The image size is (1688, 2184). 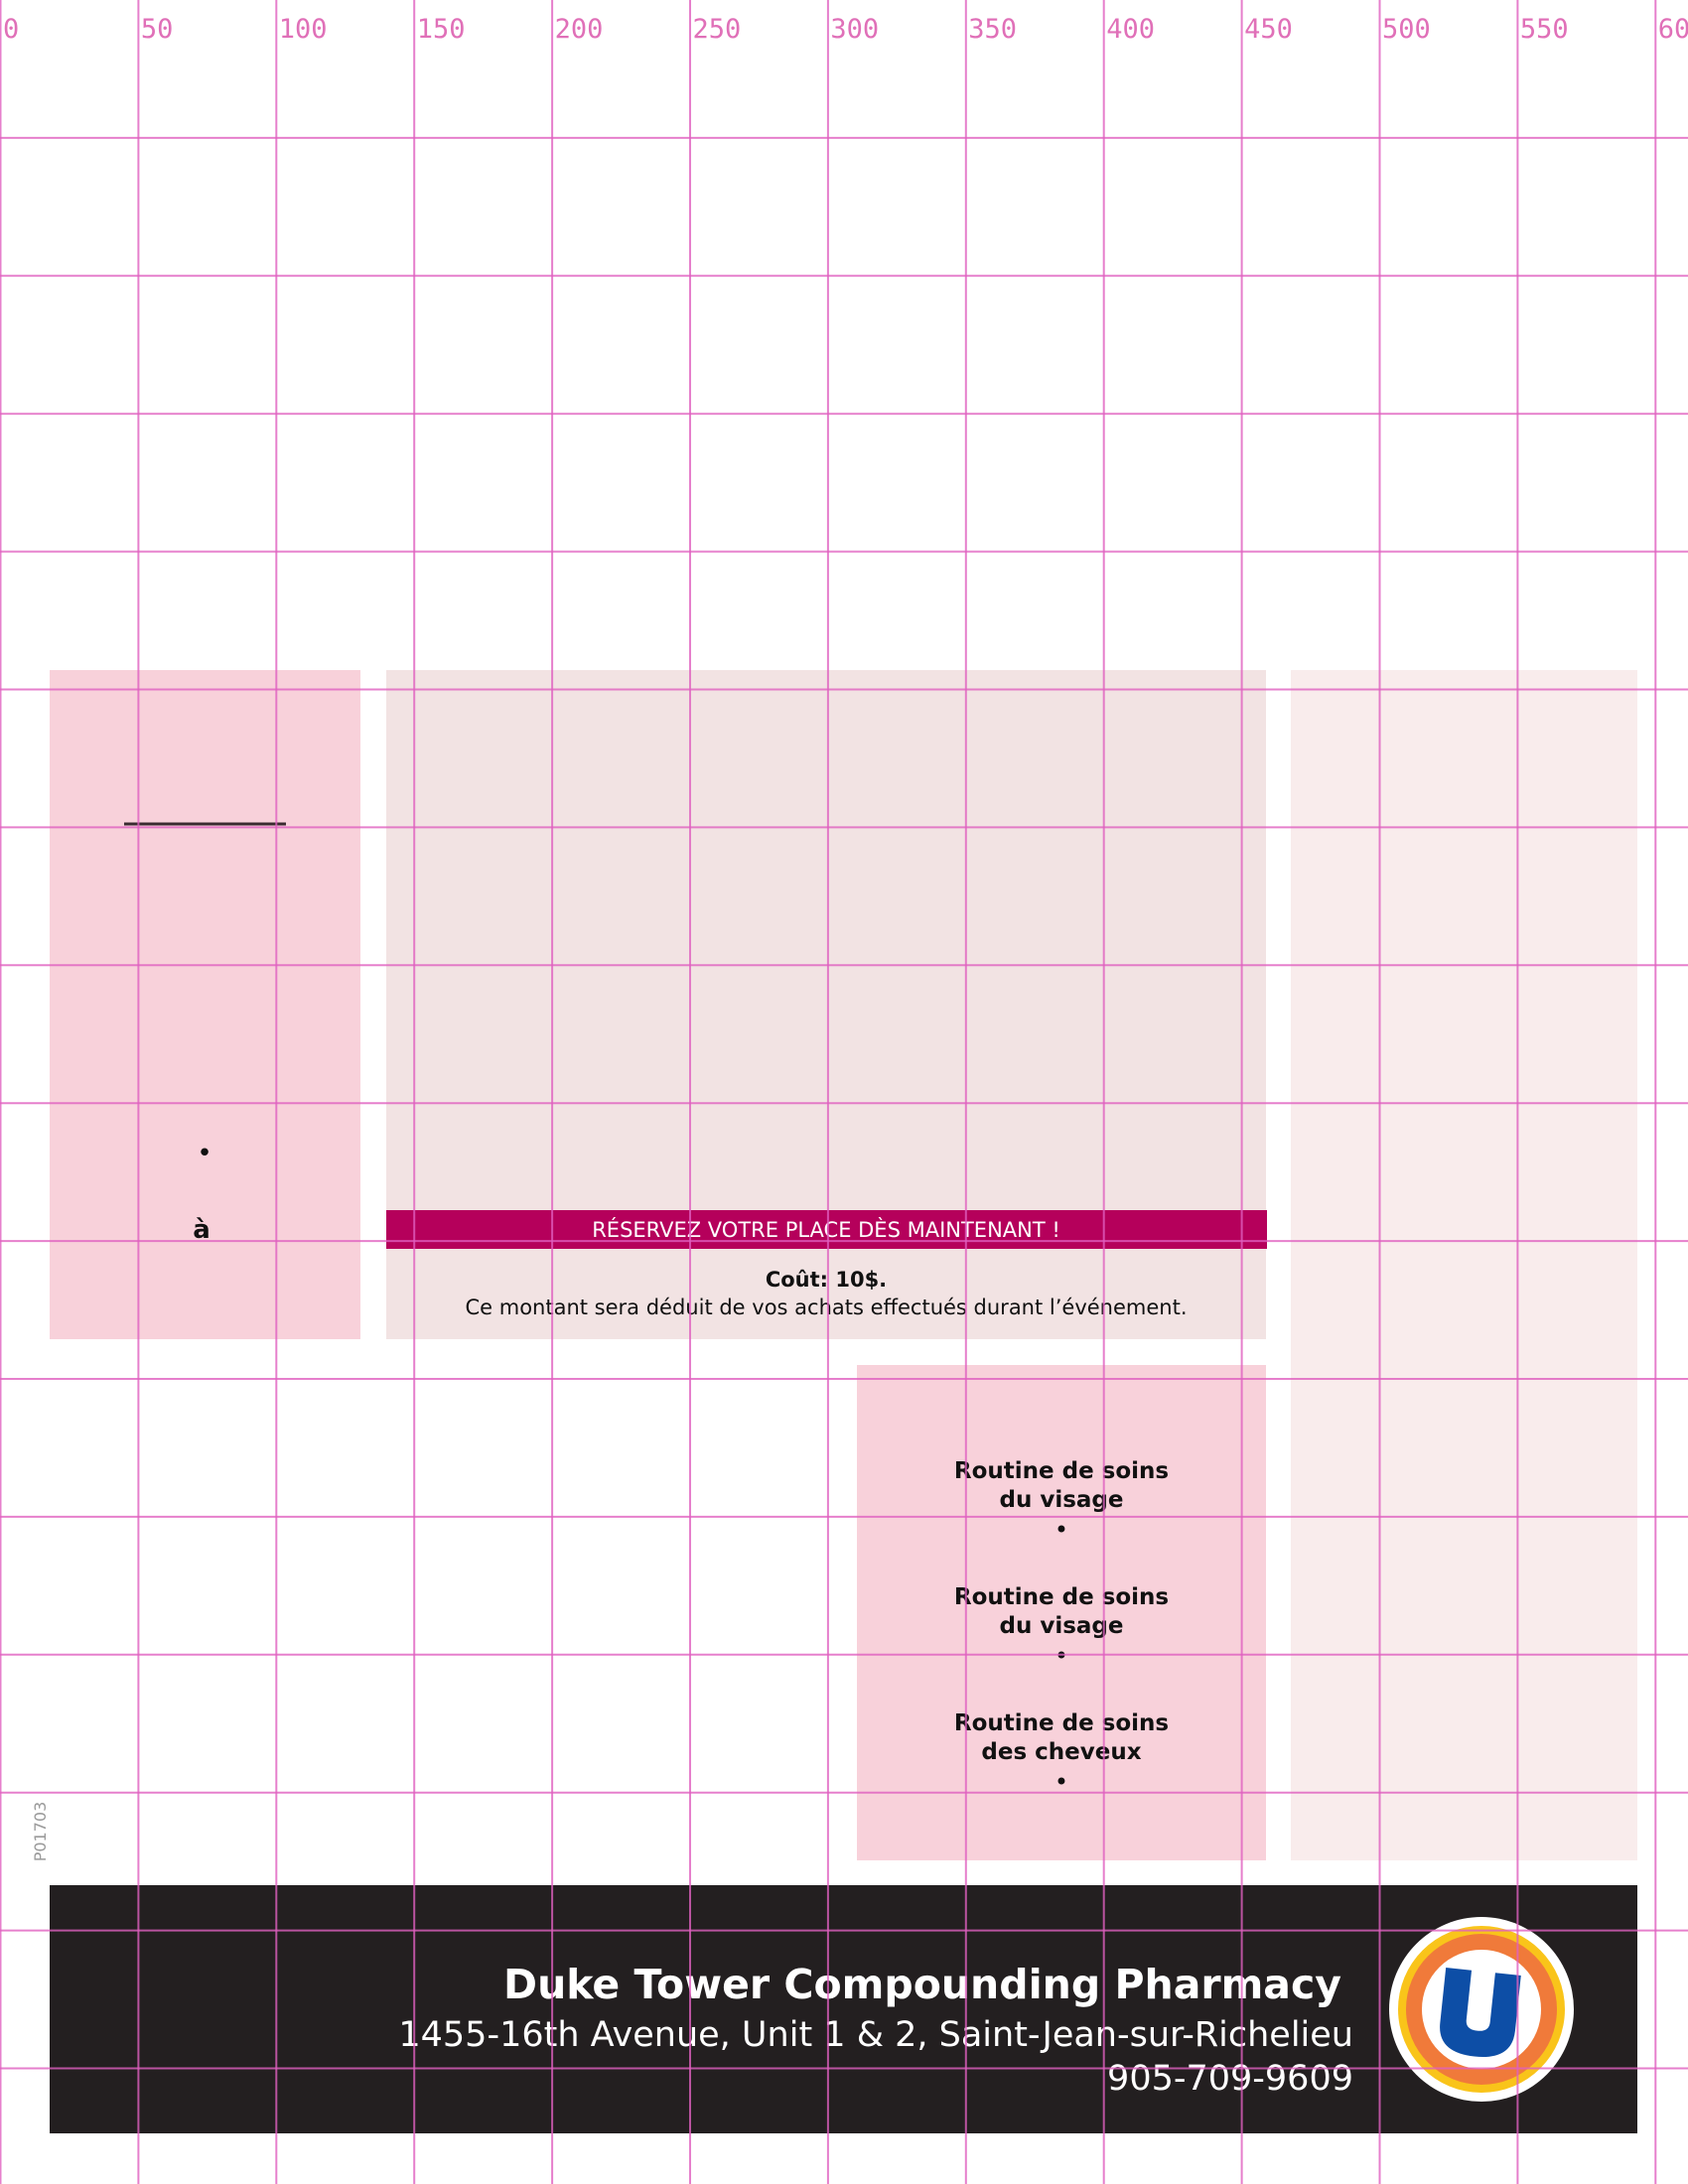 I want to click on grid-label: 50, so click(x=157, y=29).